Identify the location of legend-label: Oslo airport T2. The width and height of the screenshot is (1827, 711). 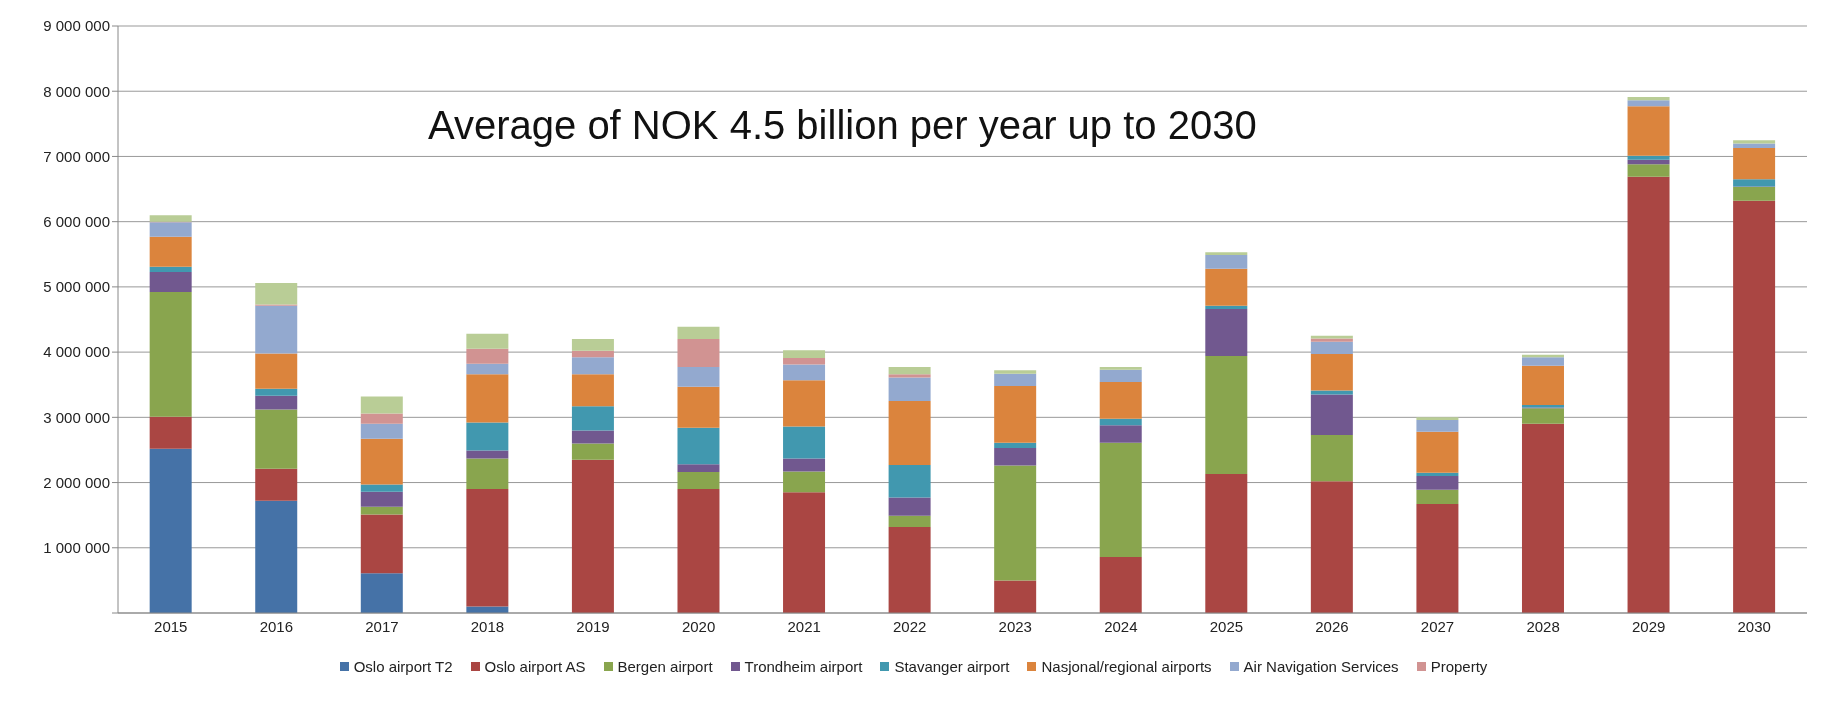
(403, 666).